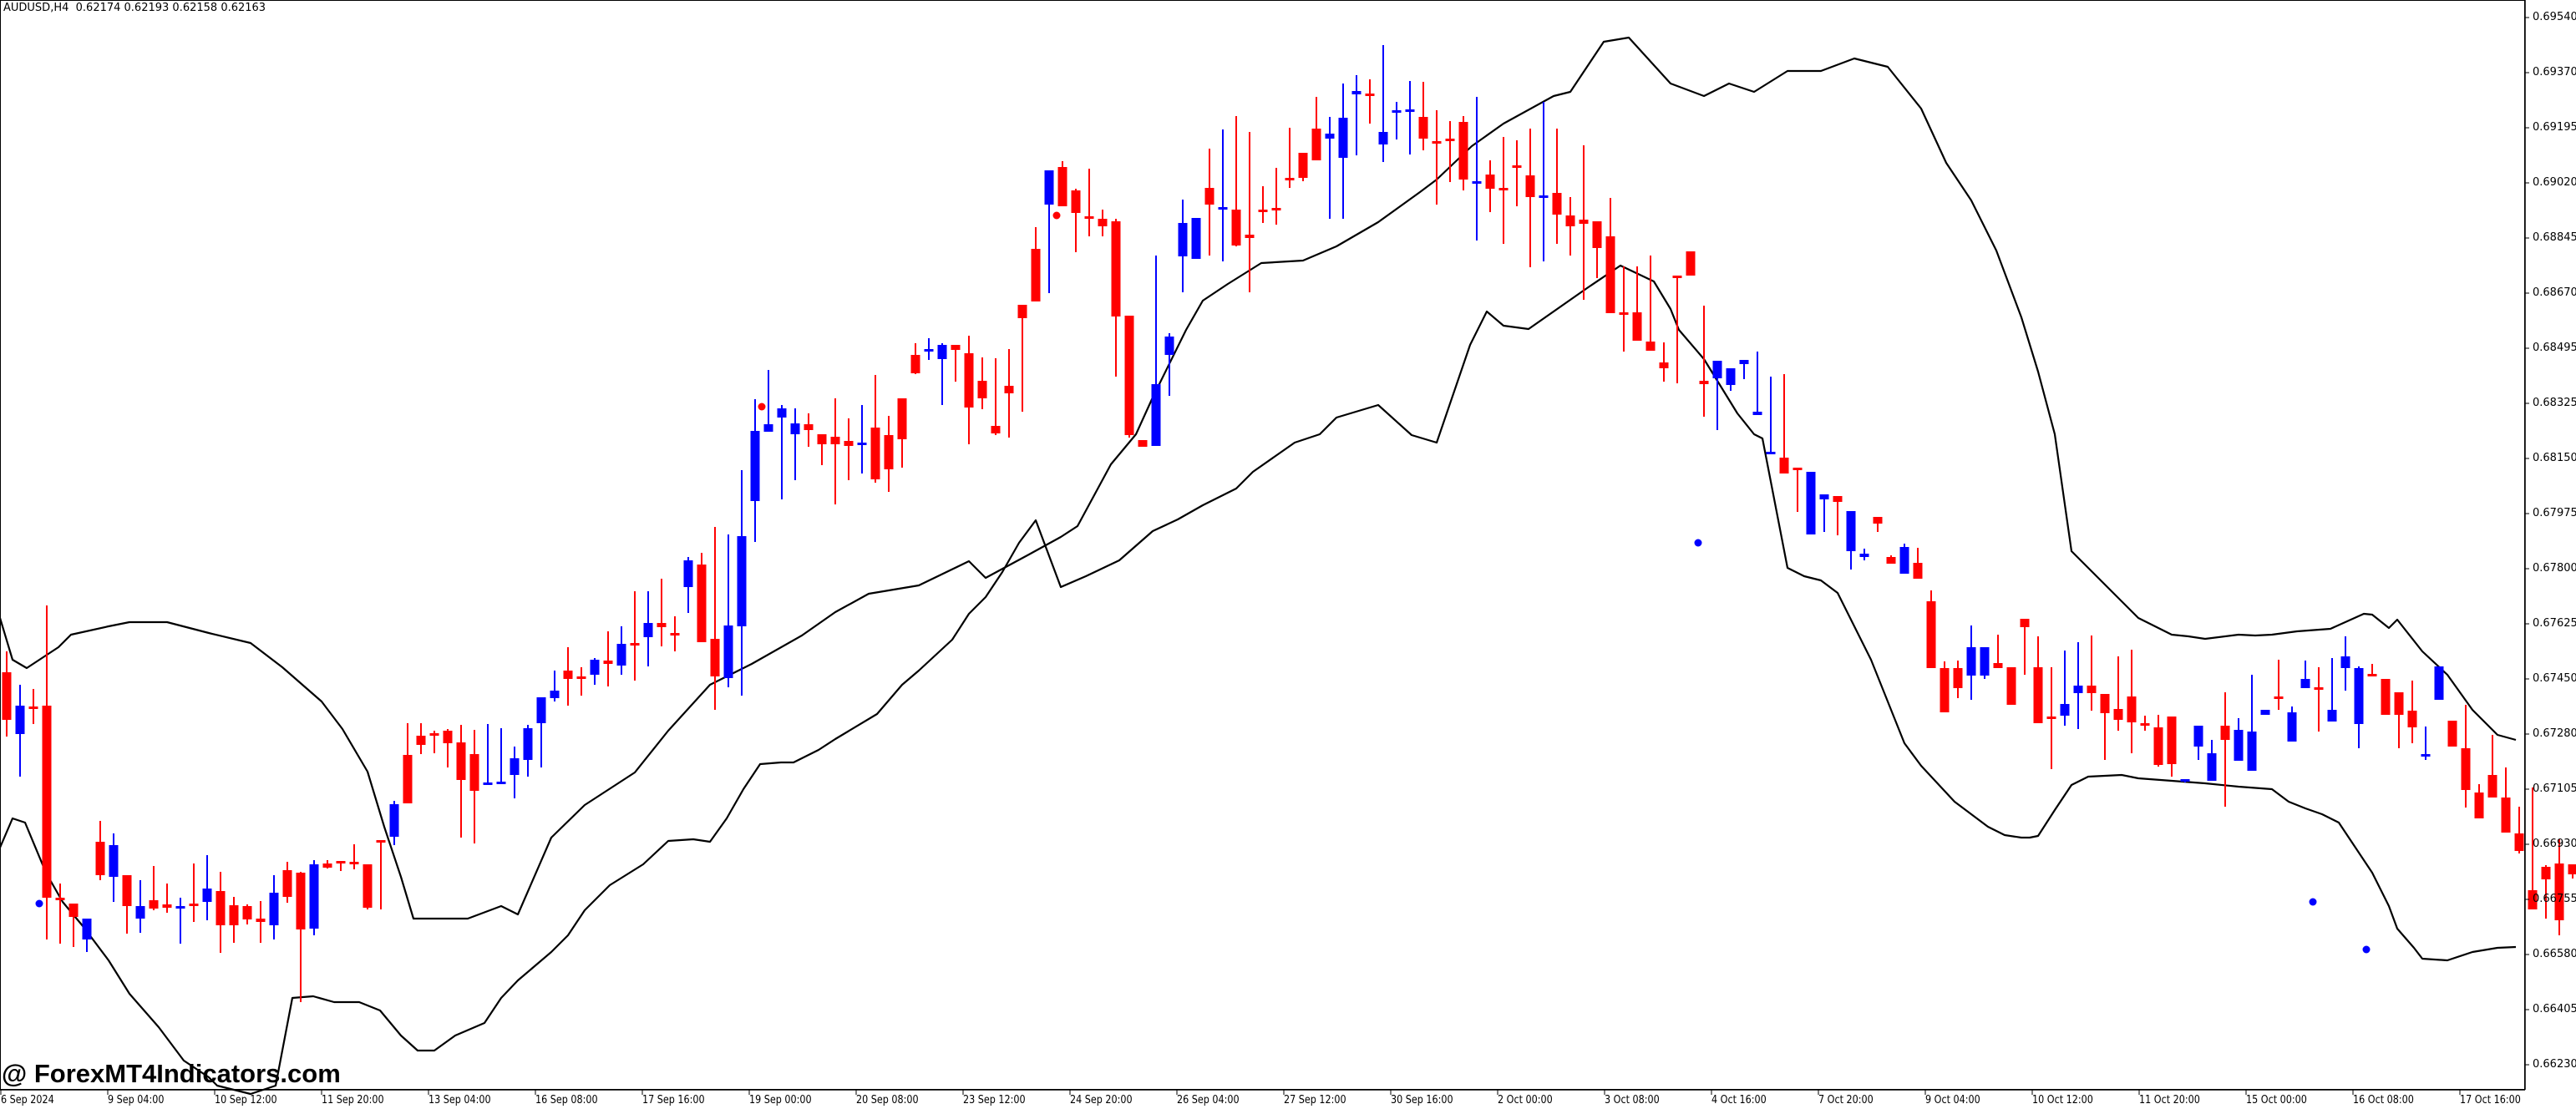 The height and width of the screenshot is (1109, 2576). What do you see at coordinates (2554, 844) in the screenshot?
I see `price-tick-label: 0.66930` at bounding box center [2554, 844].